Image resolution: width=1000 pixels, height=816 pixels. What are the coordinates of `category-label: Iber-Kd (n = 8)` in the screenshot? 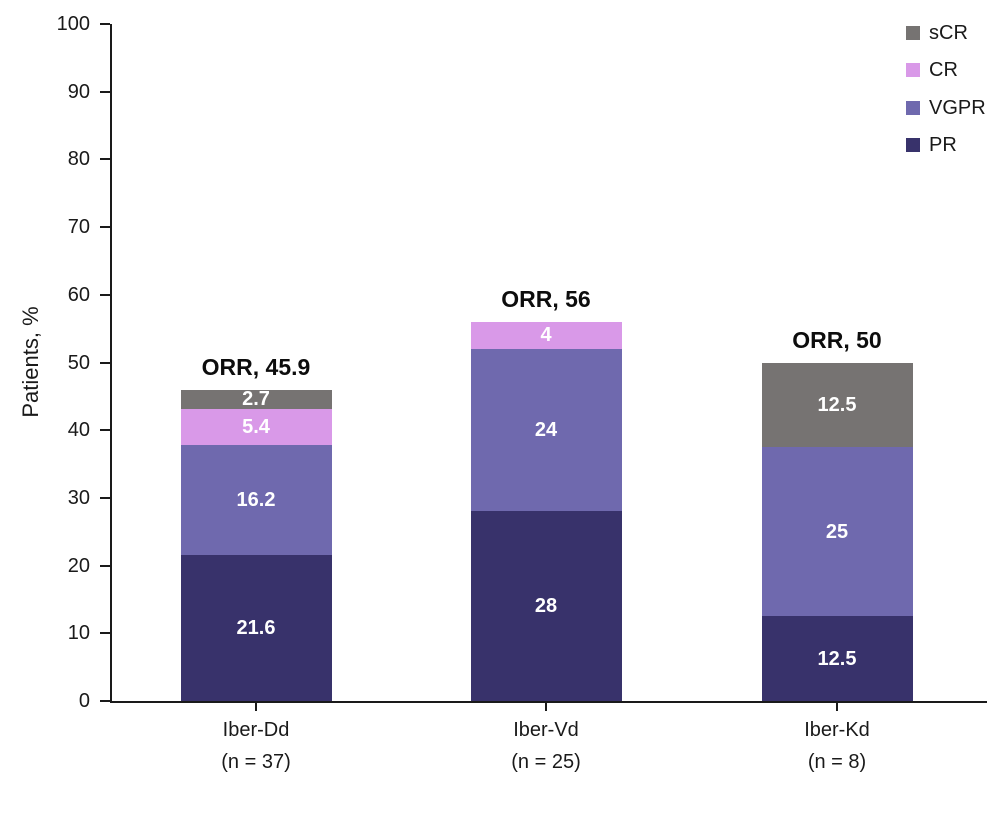 It's located at (837, 746).